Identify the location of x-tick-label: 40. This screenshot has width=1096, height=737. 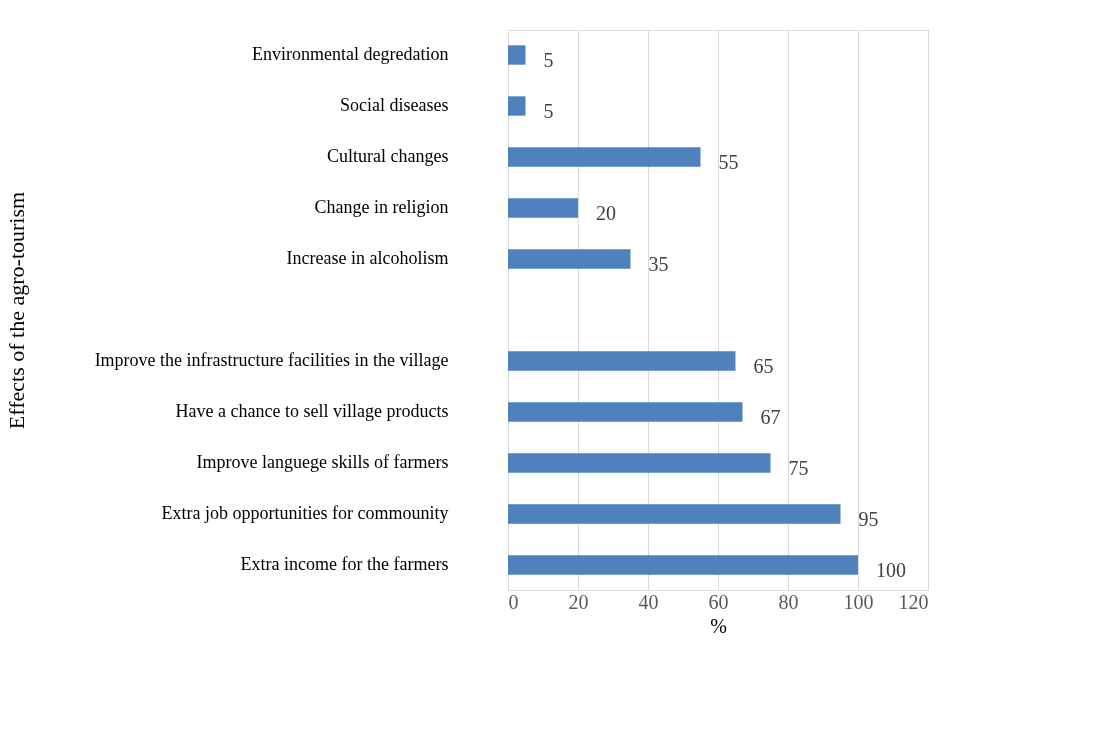
(648, 601).